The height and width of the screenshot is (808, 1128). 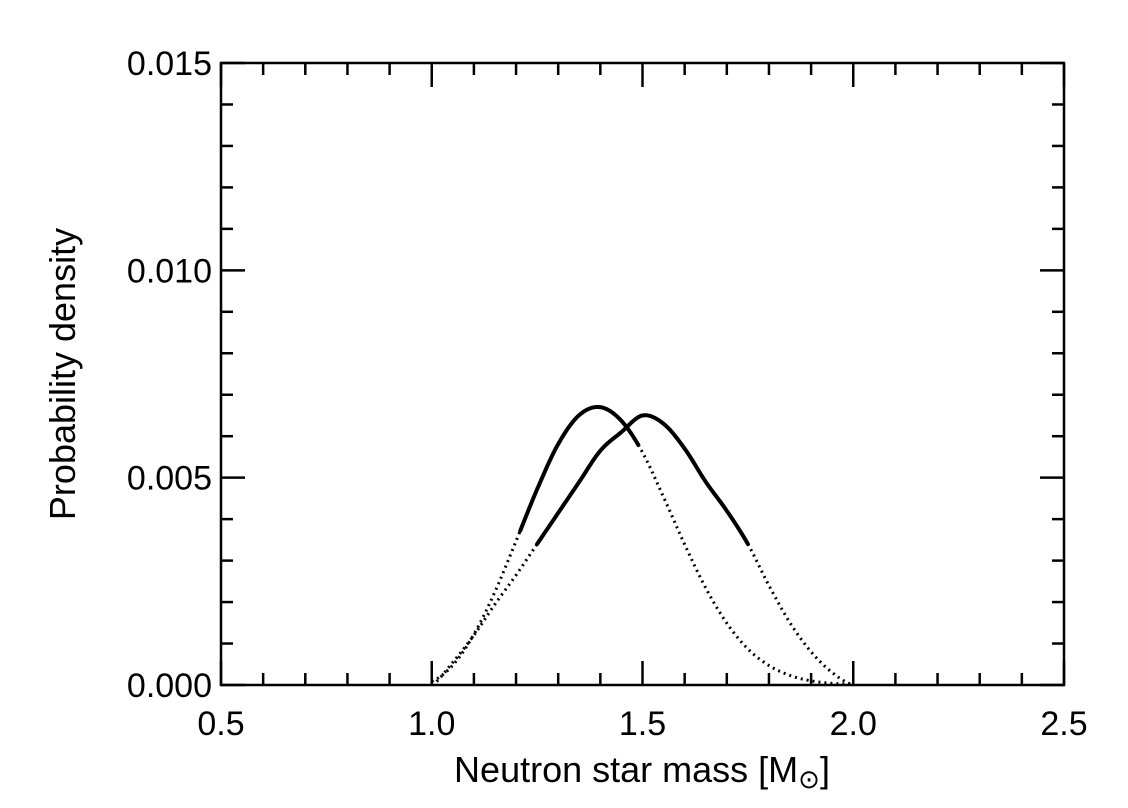 I want to click on y-axis-title: Probability density, so click(x=62, y=374).